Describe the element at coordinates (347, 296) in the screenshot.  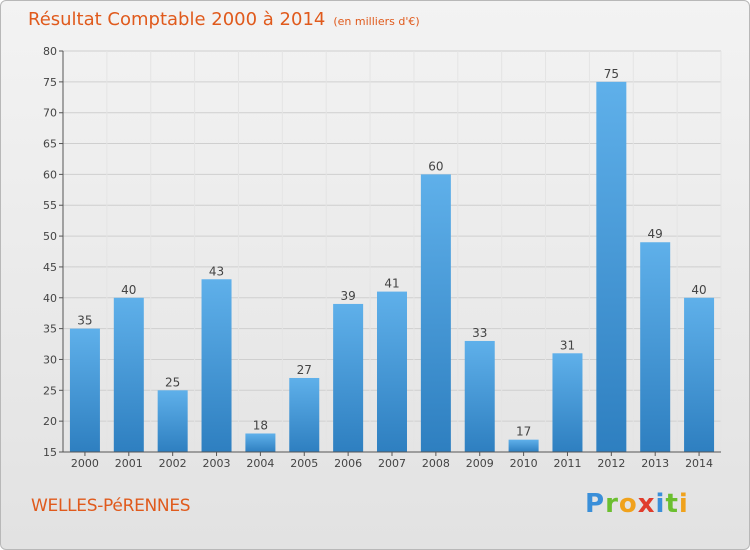
I see `bar-value-label: 39` at that location.